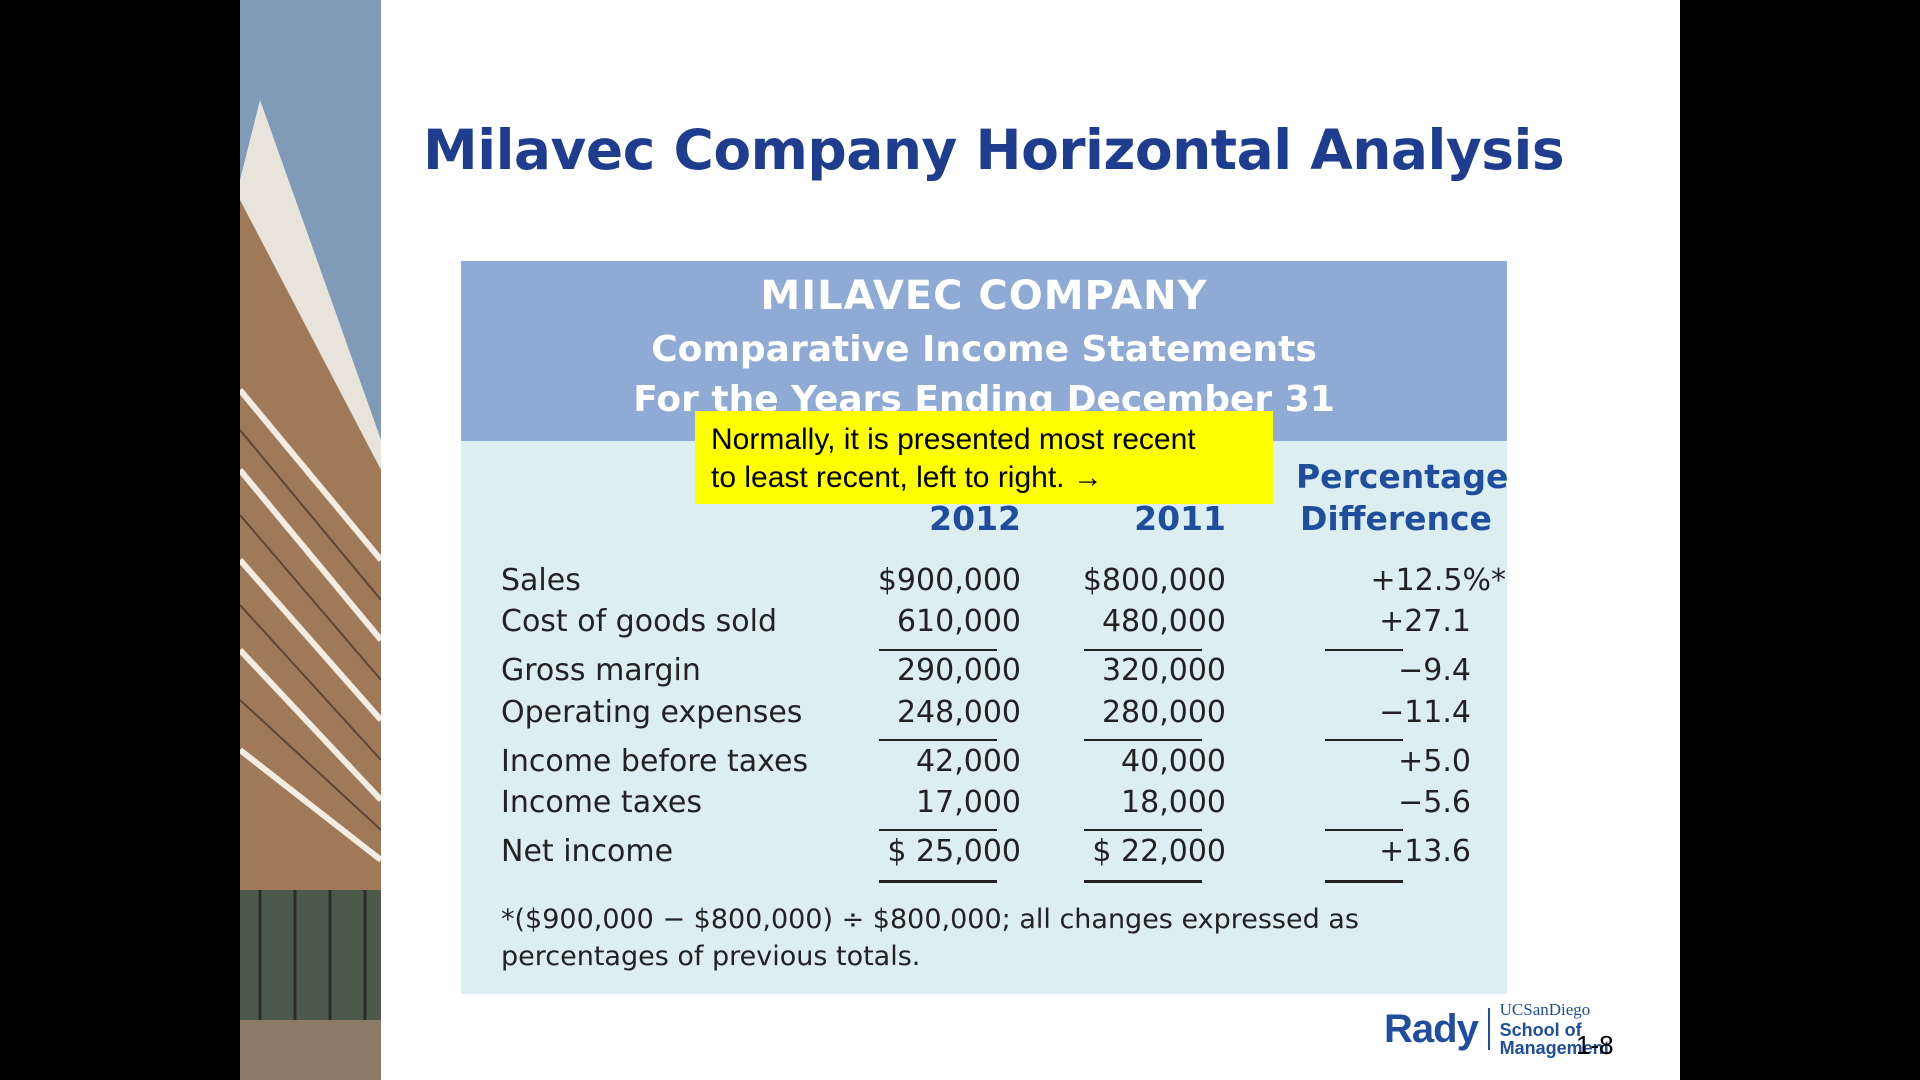 This screenshot has height=1080, width=1920. I want to click on company-name: MILAVEC COMPANY, so click(984, 296).